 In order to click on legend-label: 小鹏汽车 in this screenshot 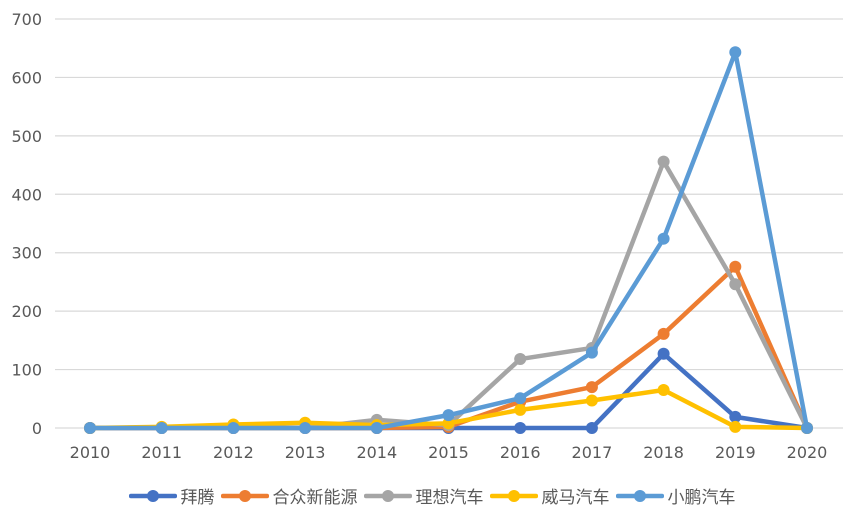, I will do `click(701, 497)`.